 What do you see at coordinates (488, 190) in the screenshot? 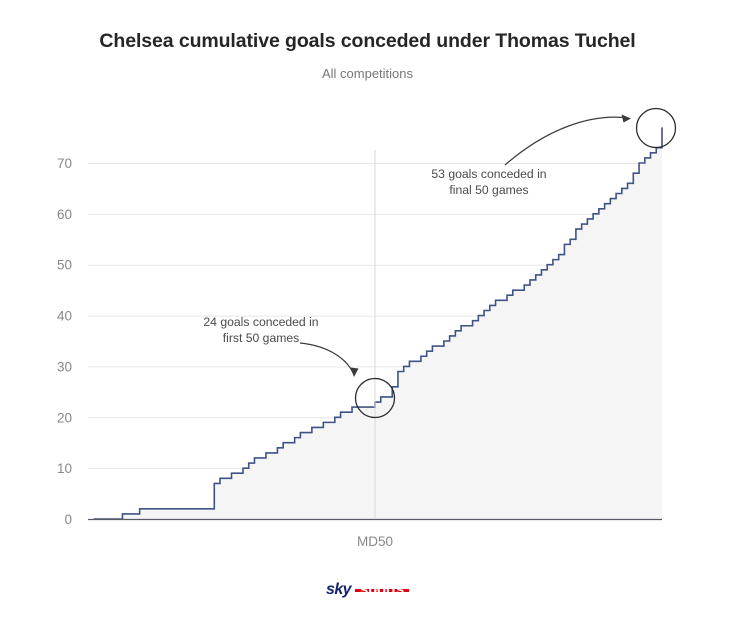
I see `annotation-final-50-line2: final 50 games` at bounding box center [488, 190].